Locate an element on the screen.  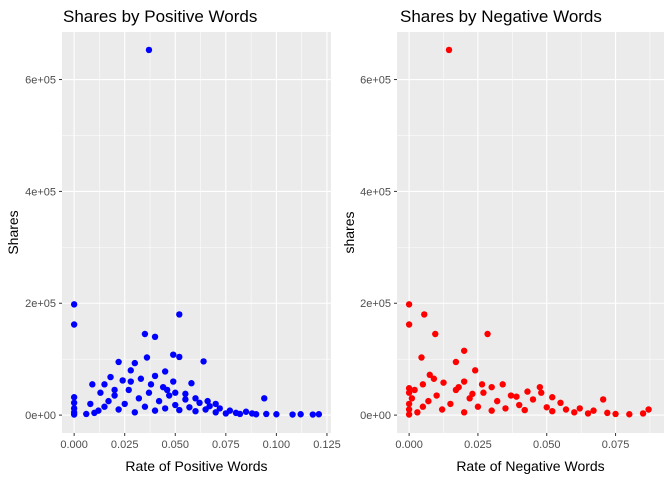
x-tick-label: 0.075 is located at coordinates (226, 445).